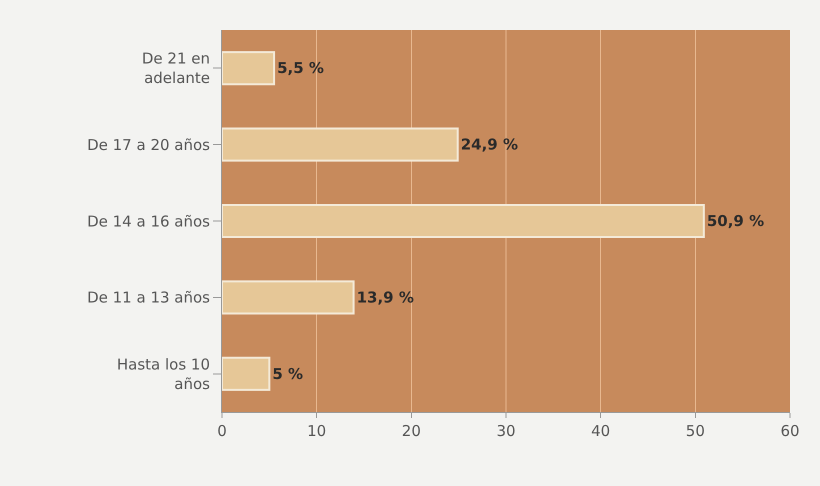 The image size is (820, 486). I want to click on y-tick-label: De 17 a 20 años, so click(148, 145).